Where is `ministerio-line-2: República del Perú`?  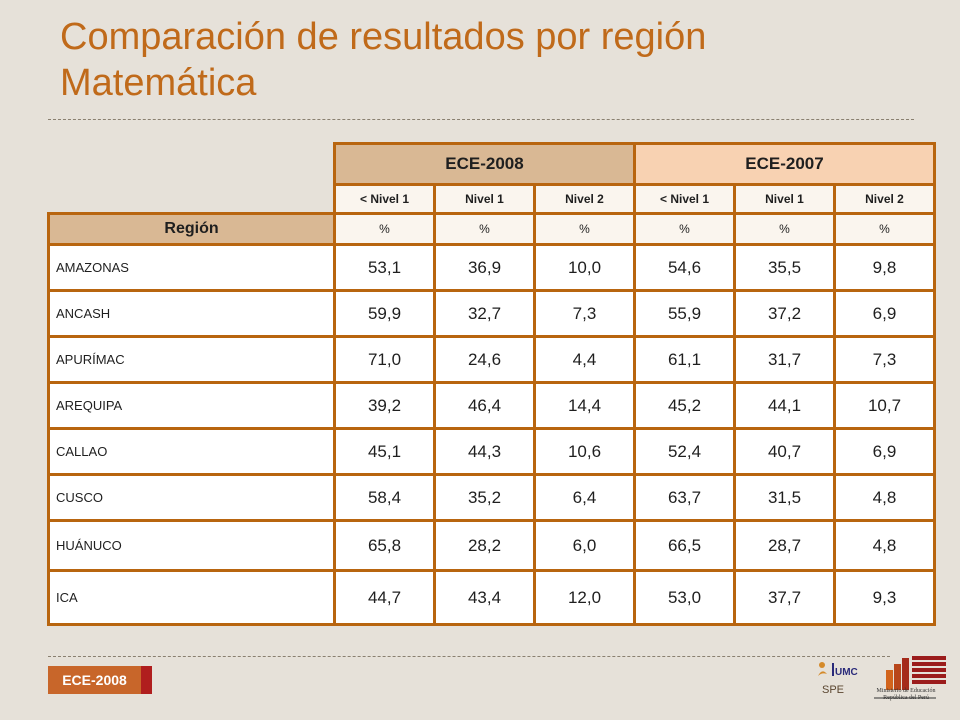 ministerio-line-2: República del Perú is located at coordinates (906, 698).